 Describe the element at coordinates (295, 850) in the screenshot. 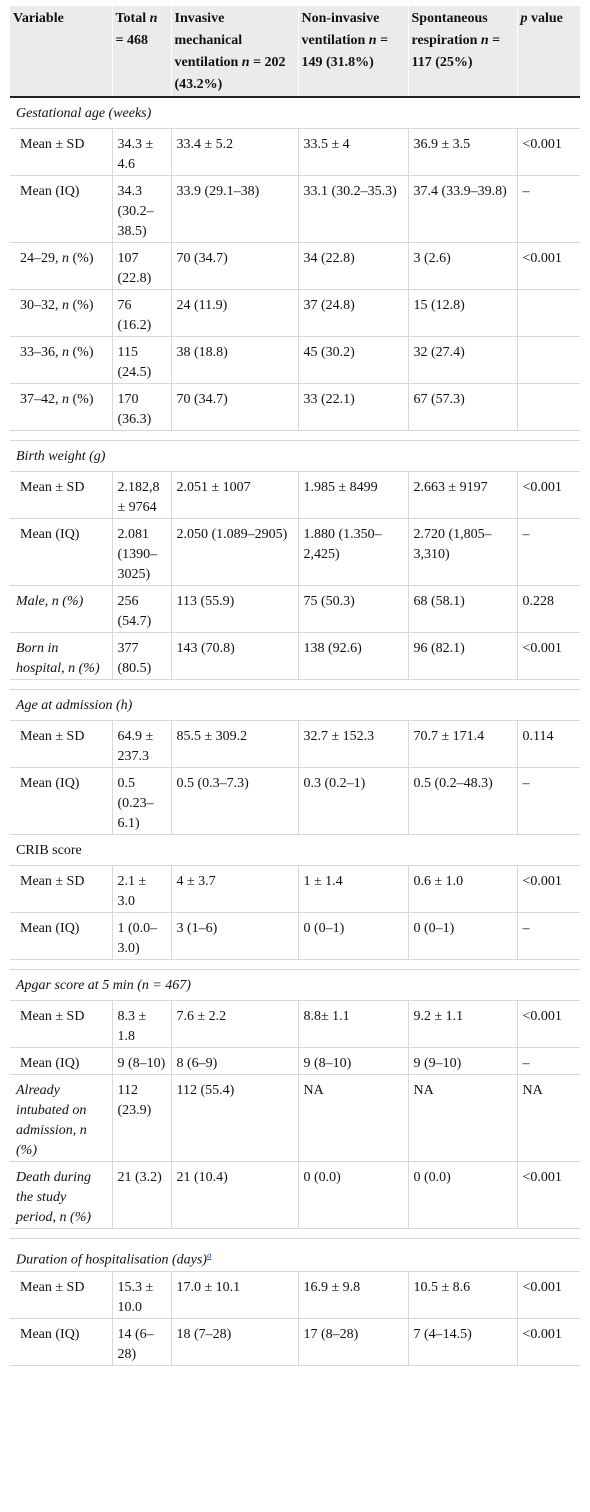

I see `section-crib-score: CRIB score` at that location.